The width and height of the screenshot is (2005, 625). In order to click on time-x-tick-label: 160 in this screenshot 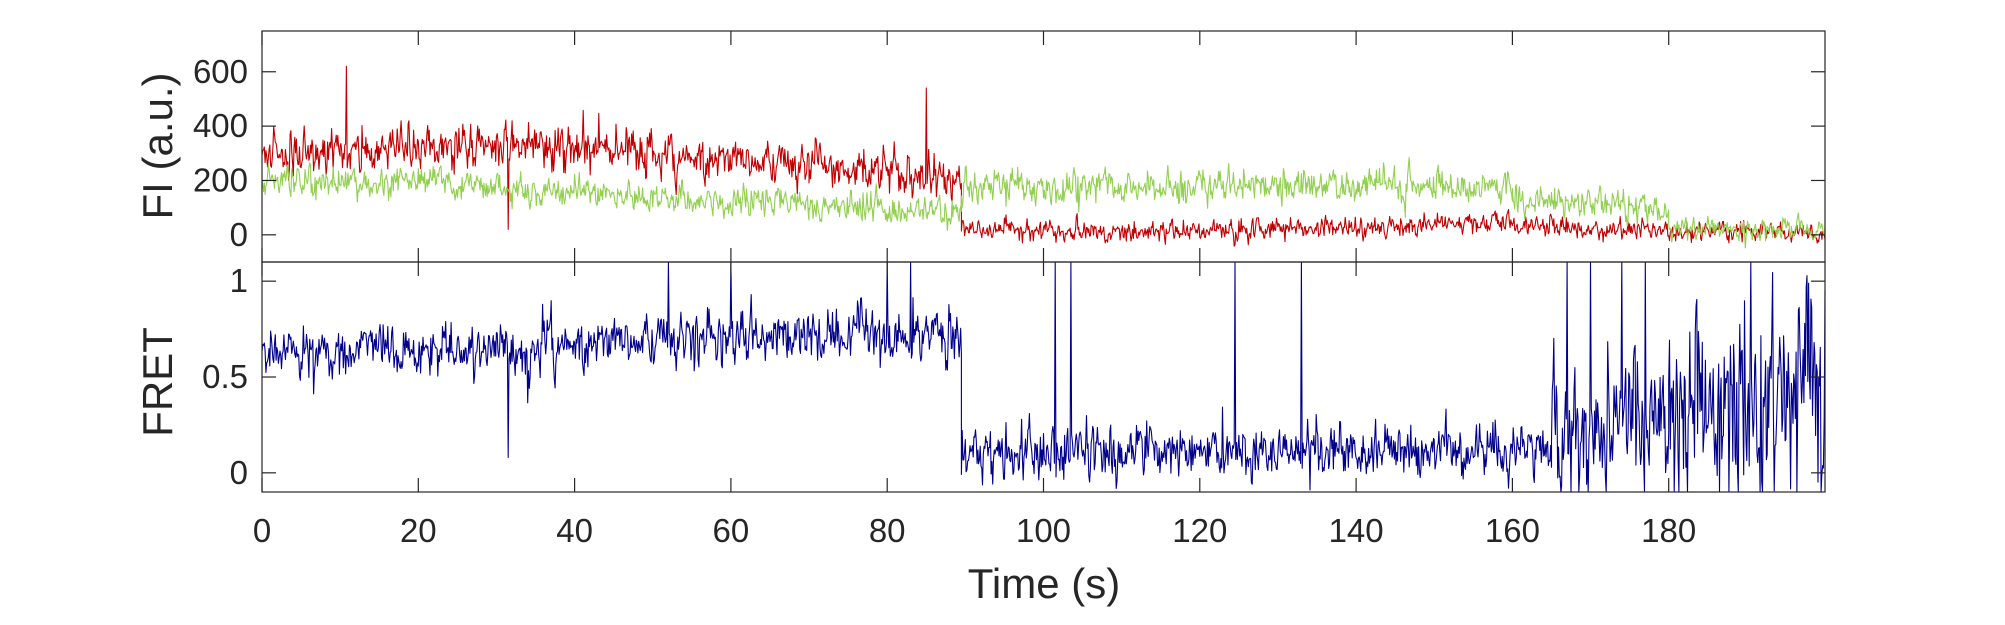, I will do `click(1512, 530)`.